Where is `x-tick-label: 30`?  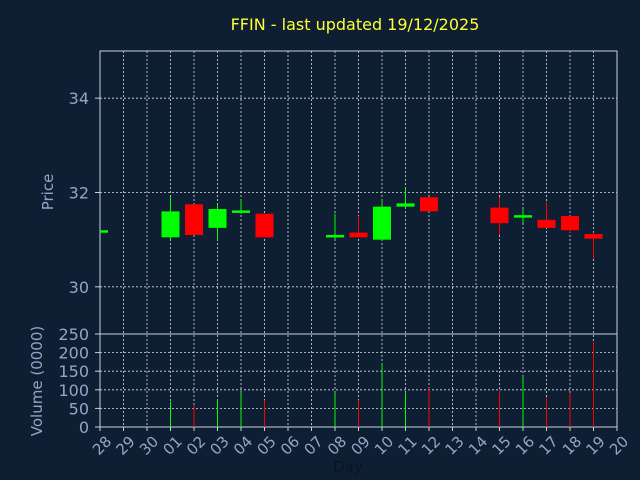 x-tick-label: 30 is located at coordinates (149, 446).